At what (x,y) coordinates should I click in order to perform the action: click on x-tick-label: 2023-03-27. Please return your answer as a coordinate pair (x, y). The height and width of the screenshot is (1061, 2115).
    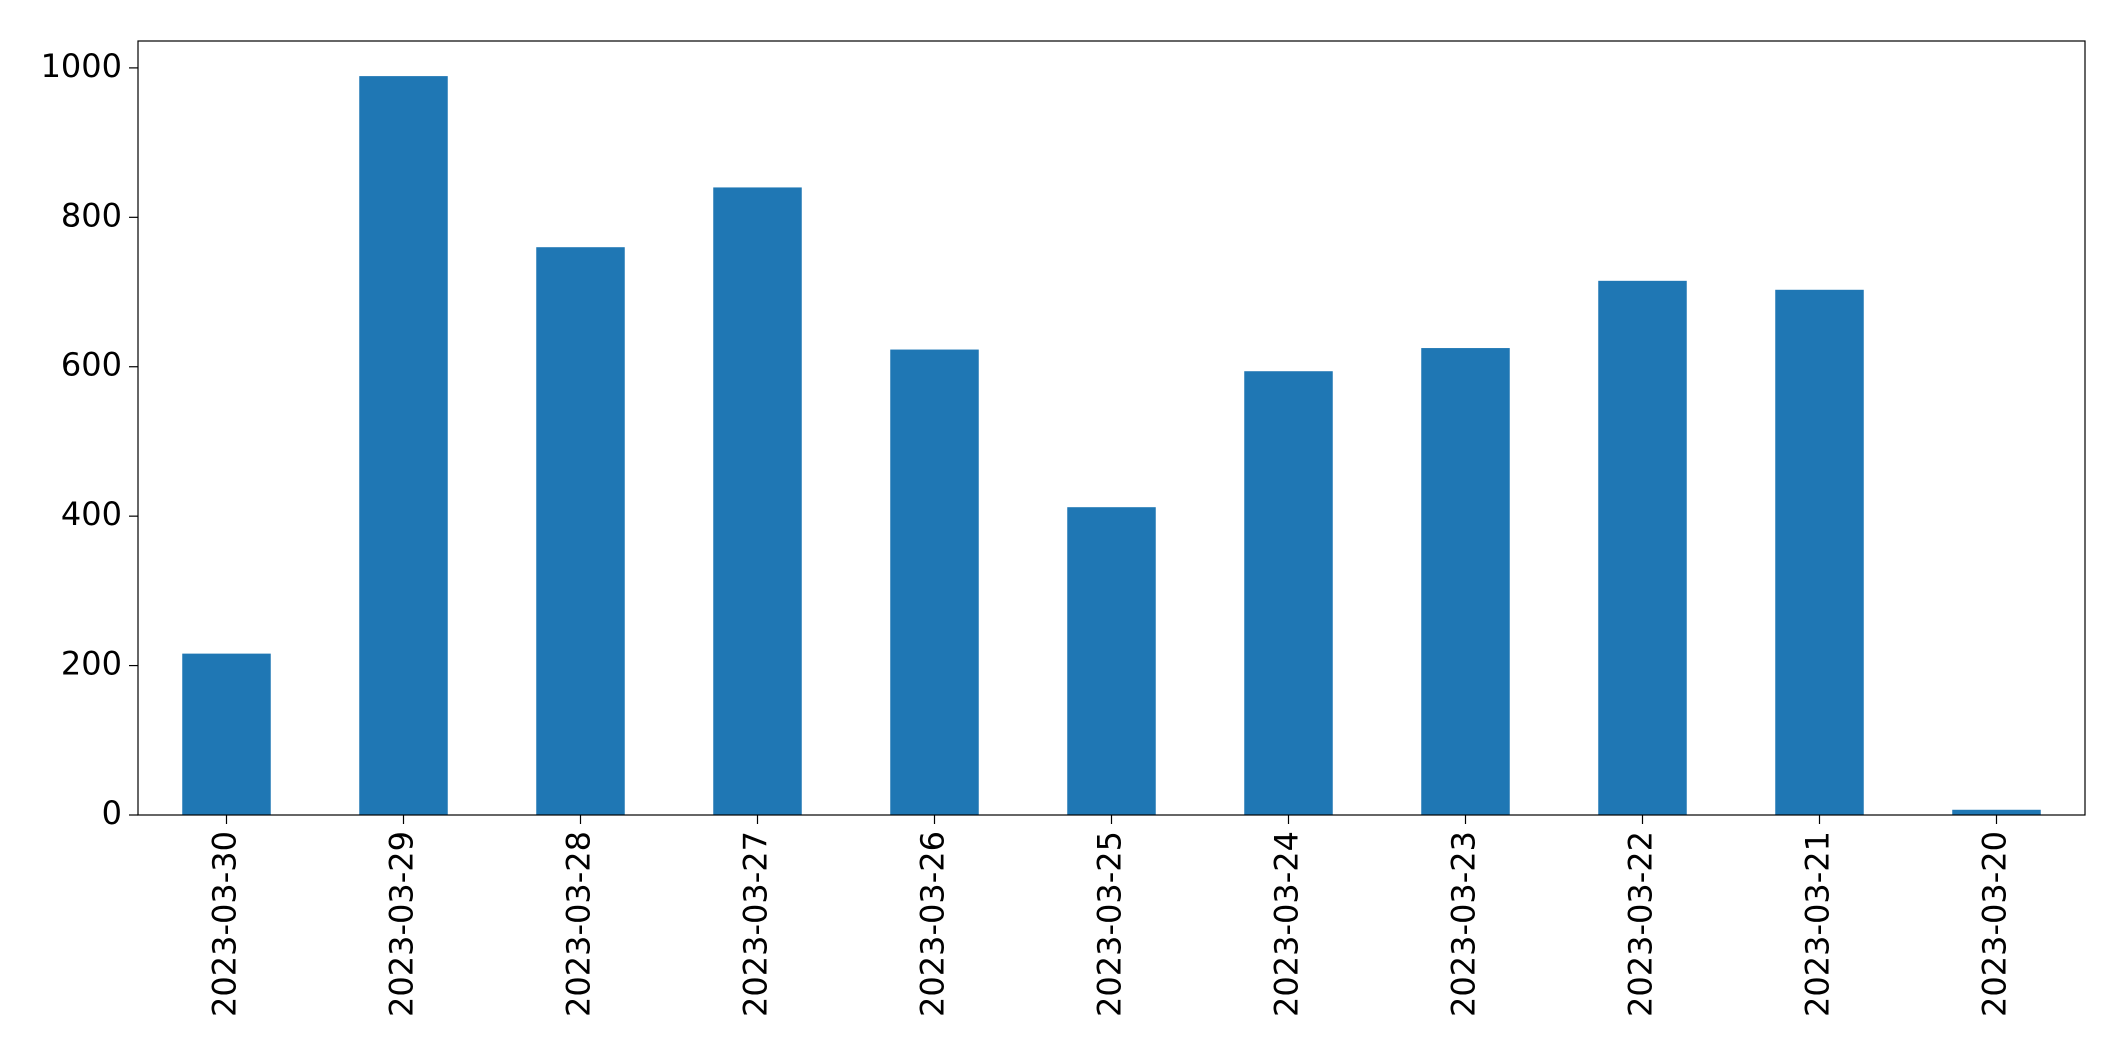
    Looking at the image, I should click on (756, 924).